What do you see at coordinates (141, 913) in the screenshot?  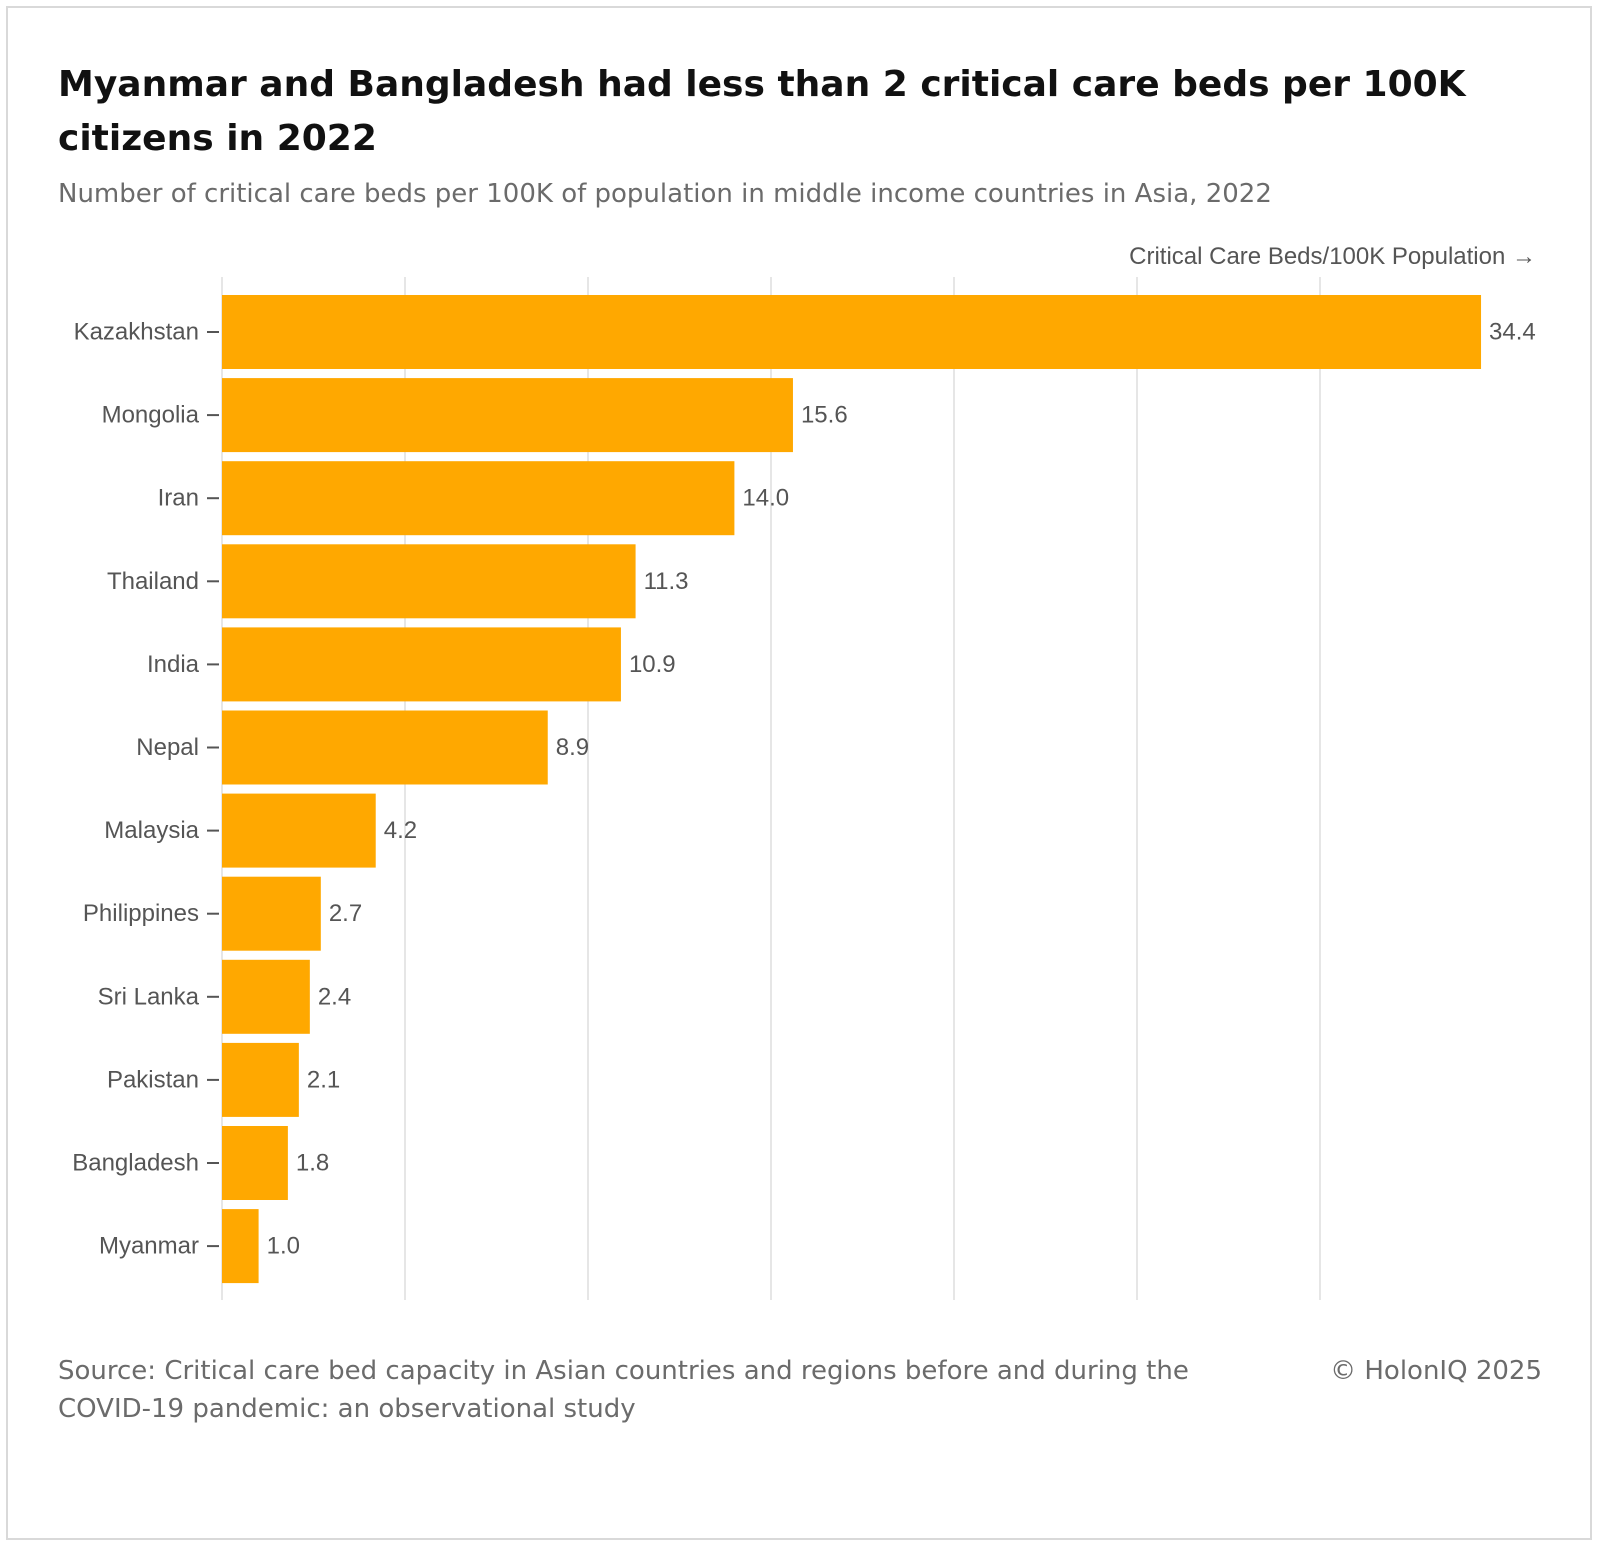 I see `y-tick-label: Philippines` at bounding box center [141, 913].